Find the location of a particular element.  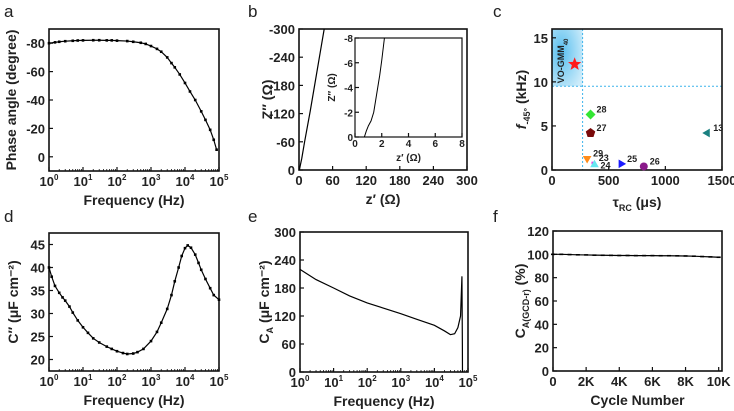

tick-label: 102 is located at coordinates (367, 382).